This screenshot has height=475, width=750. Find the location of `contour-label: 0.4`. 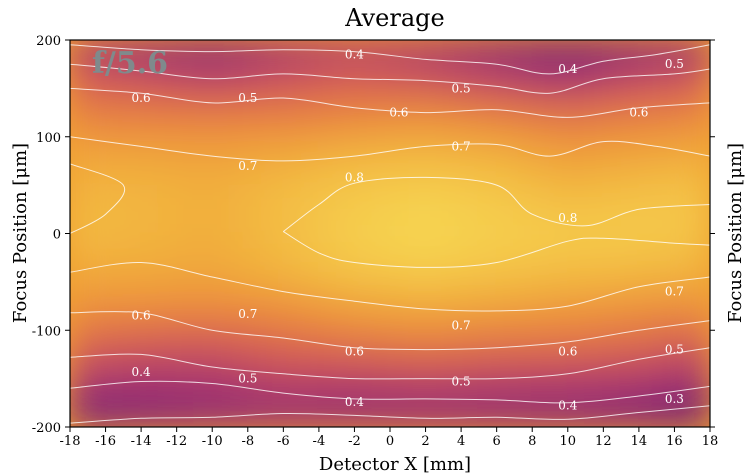

contour-label: 0.4 is located at coordinates (567, 406).